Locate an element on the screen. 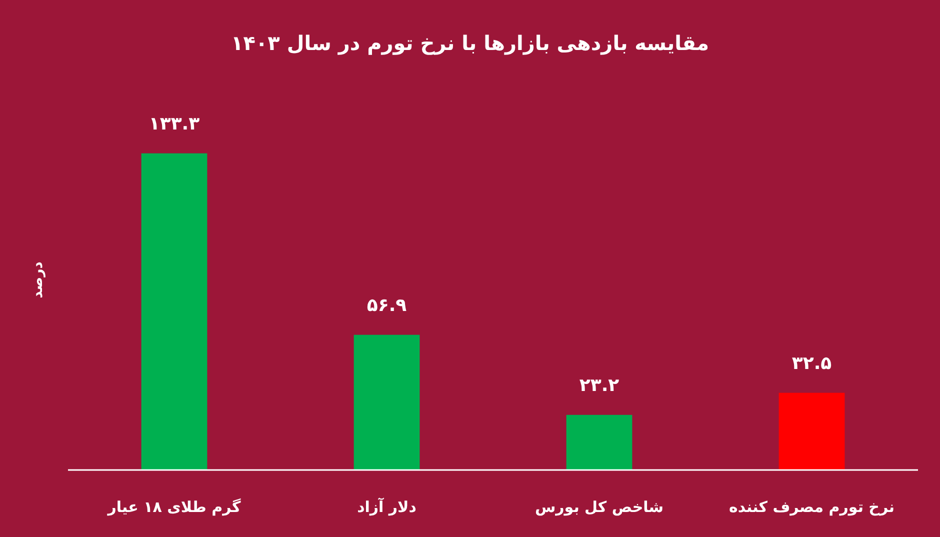 The image size is (940, 537). data-label: ۱۳۳.۳ is located at coordinates (174, 123).